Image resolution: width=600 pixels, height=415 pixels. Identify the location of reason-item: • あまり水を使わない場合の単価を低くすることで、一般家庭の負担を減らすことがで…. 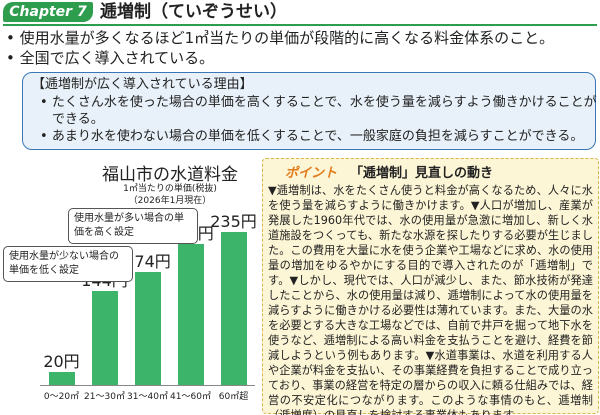
(312, 136).